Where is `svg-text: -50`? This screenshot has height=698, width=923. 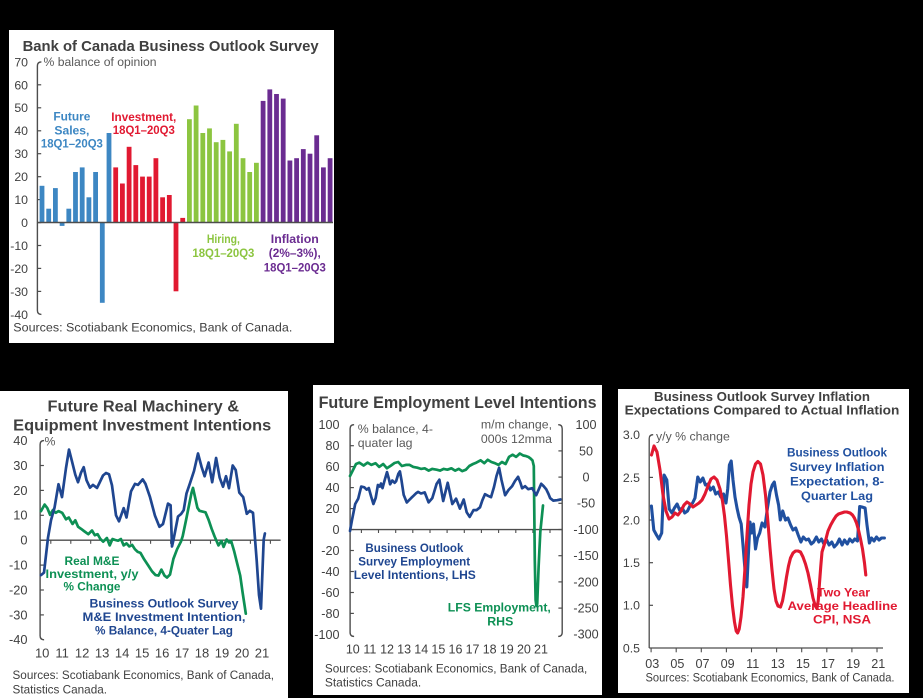 svg-text: -50 is located at coordinates (586, 504).